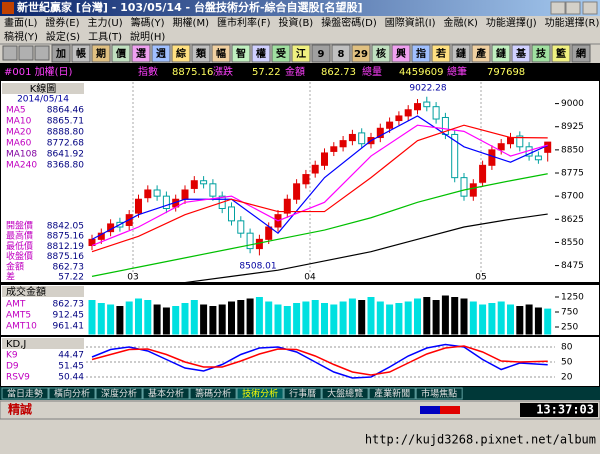 The height and width of the screenshot is (454, 600). I want to click on stat-label: 開盤價, so click(19, 226).